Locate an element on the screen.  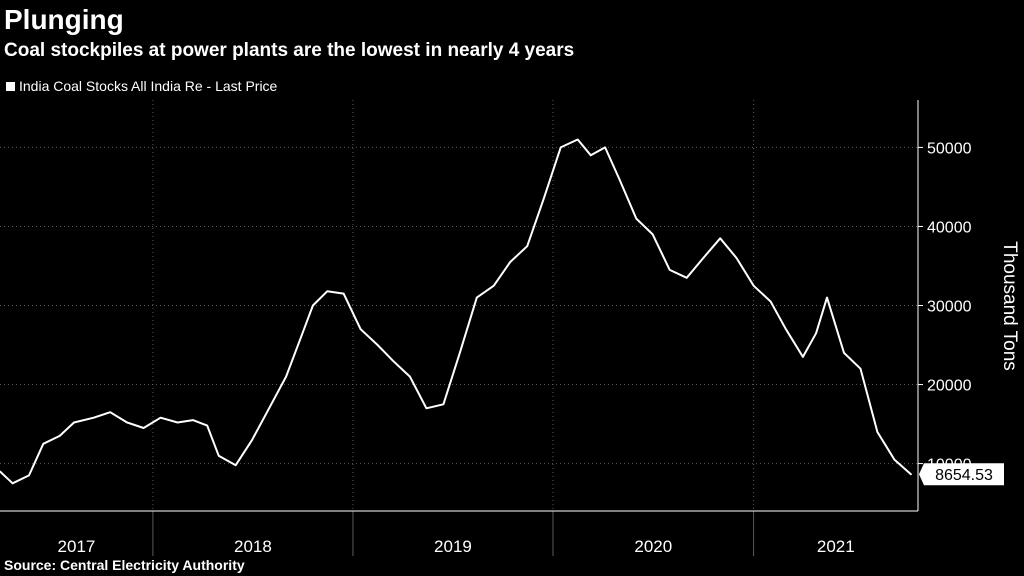
last-value-callout is located at coordinates (961, 474).